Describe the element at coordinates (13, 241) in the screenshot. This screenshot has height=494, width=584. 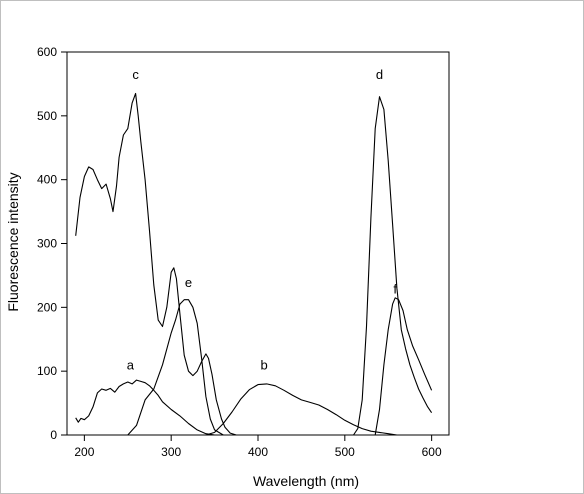
I see `y-axis-title: Fluorescence intensity` at that location.